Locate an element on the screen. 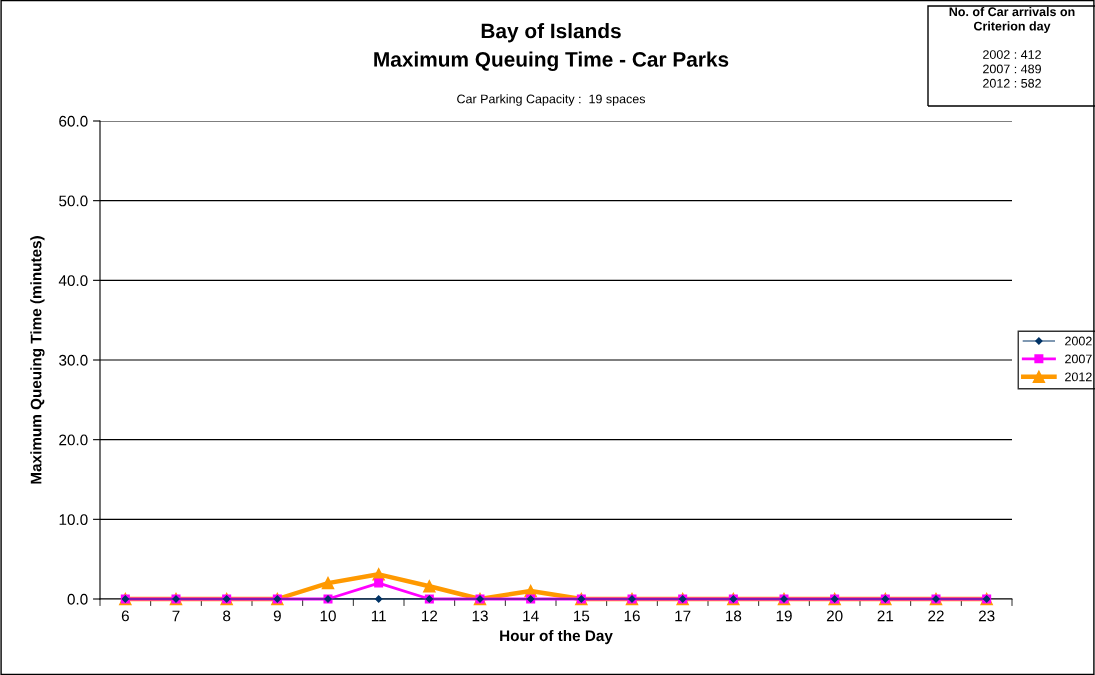 This screenshot has height=675, width=1095. x-axis-title: Hour of the Day is located at coordinates (556, 637).